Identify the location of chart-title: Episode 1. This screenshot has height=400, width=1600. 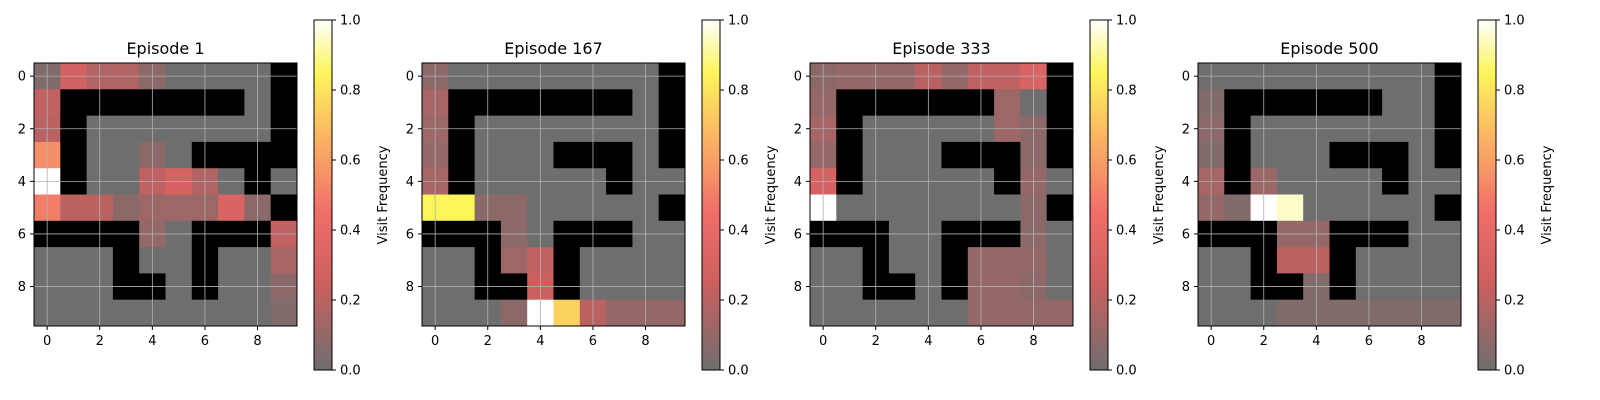
(165, 48).